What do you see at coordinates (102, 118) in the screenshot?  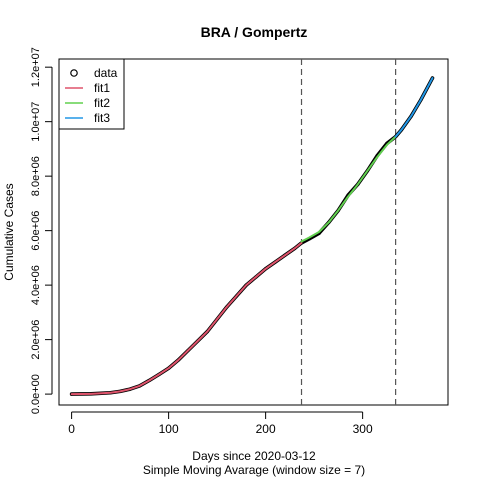 I see `legend-label: fit3` at bounding box center [102, 118].